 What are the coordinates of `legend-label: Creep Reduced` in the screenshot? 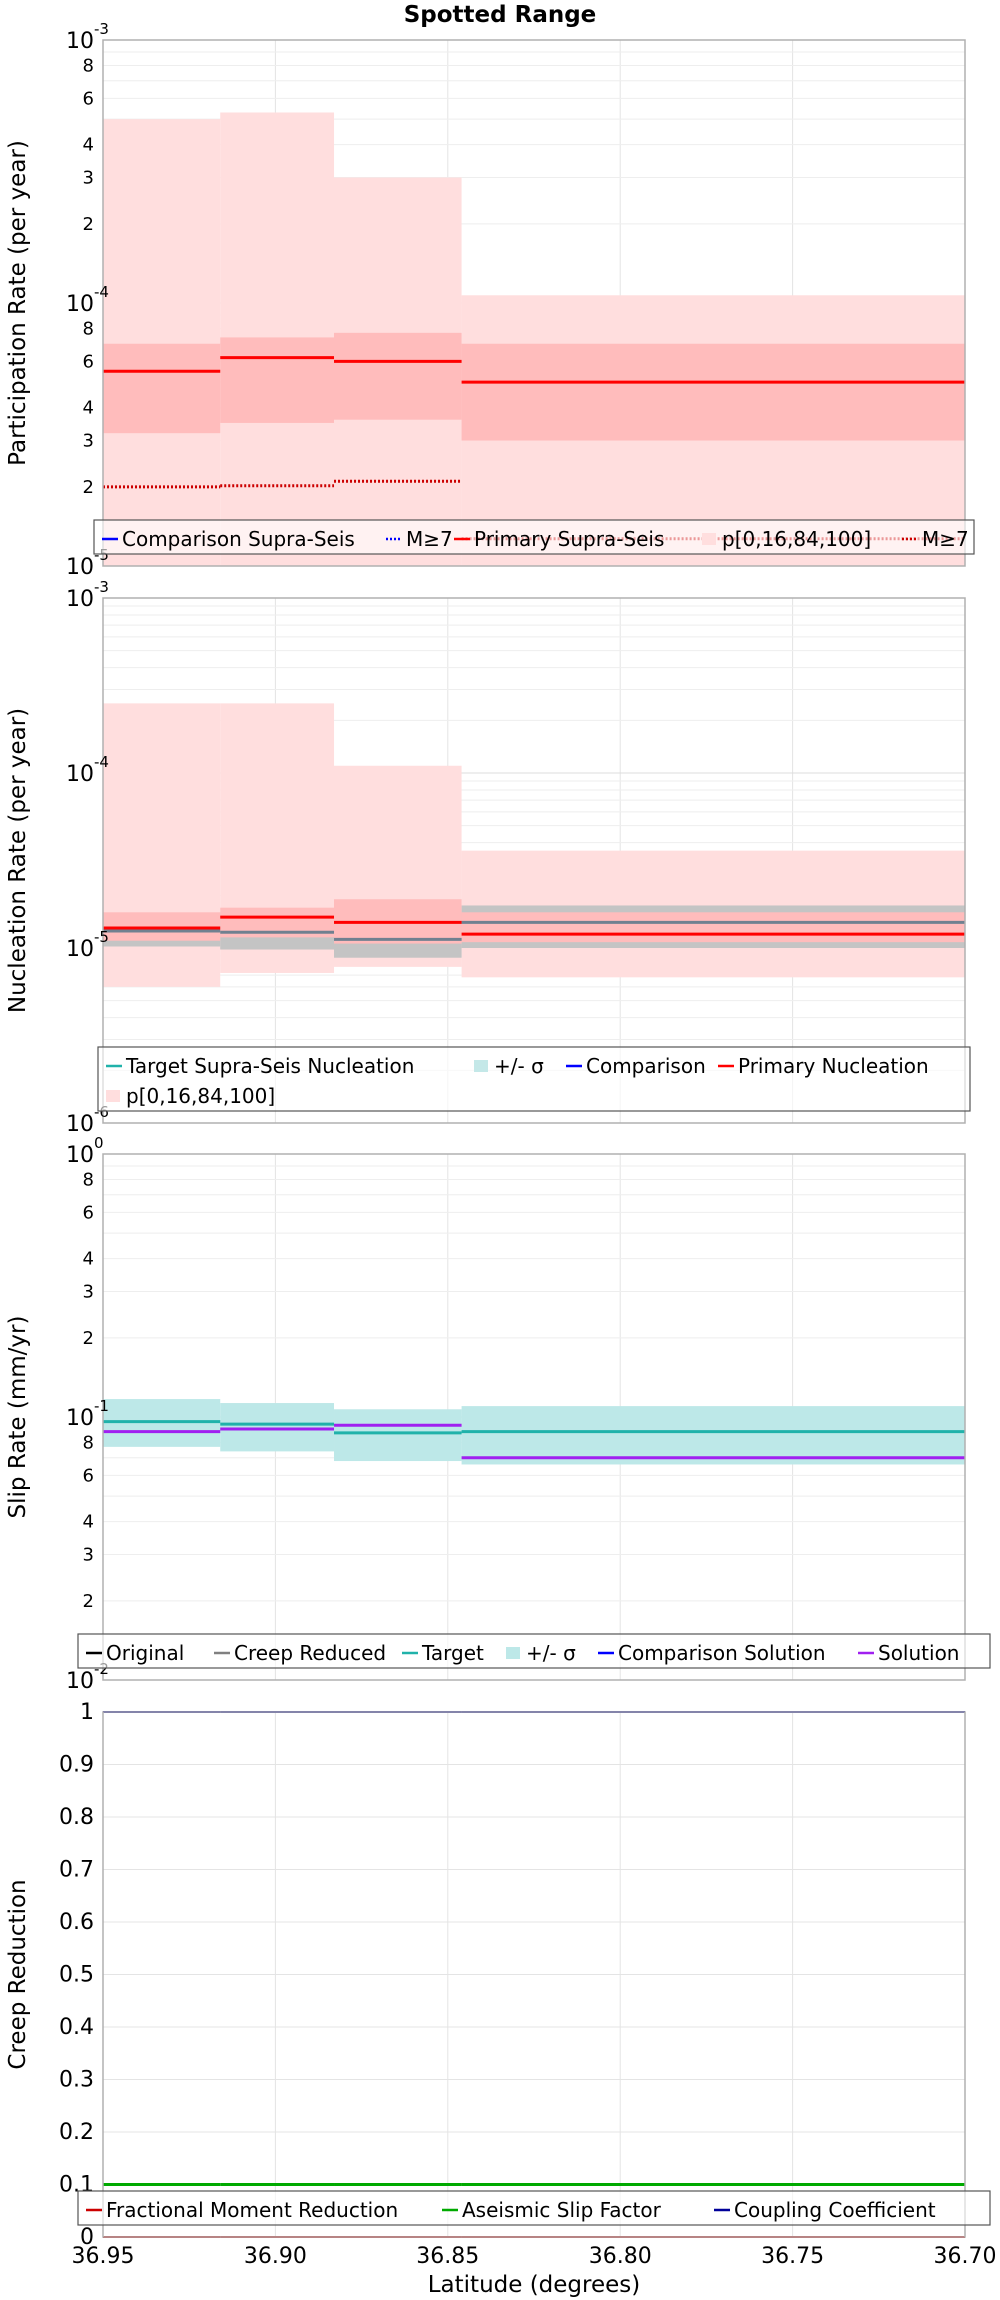 It's located at (310, 1653).